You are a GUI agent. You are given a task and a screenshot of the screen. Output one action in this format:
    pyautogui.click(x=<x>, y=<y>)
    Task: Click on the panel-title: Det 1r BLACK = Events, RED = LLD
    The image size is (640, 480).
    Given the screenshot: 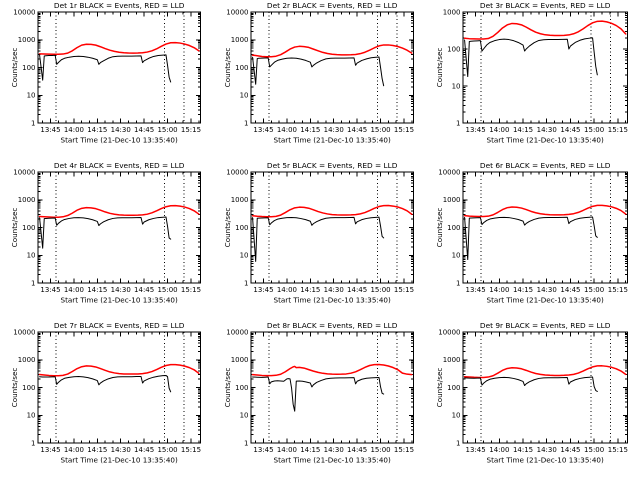 What is the action you would take?
    pyautogui.click(x=119, y=5)
    